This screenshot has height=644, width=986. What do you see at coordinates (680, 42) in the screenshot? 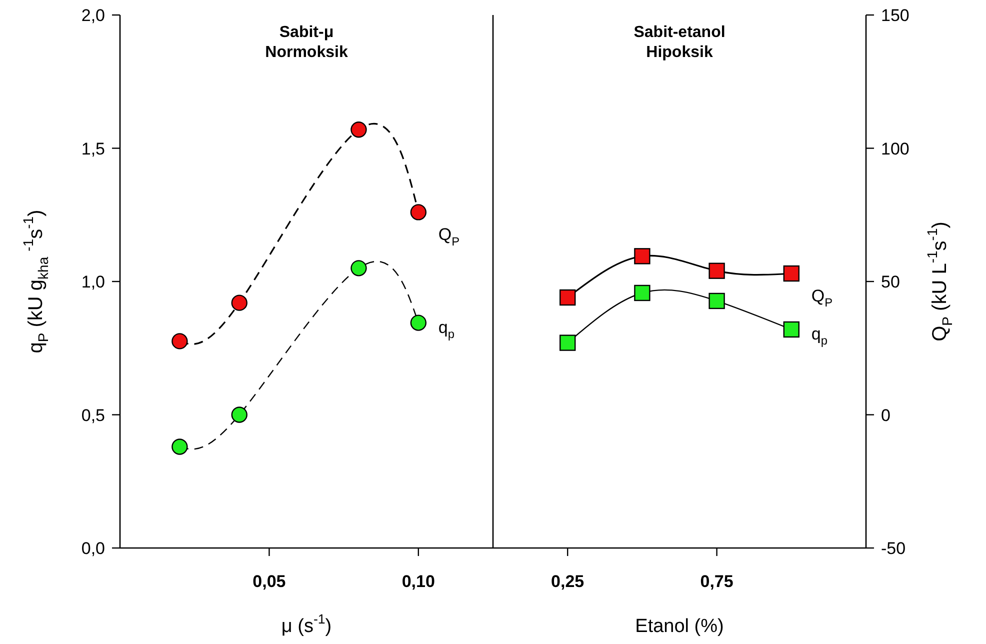
I see `text: Sabit-etanol Hipoksik` at bounding box center [680, 42].